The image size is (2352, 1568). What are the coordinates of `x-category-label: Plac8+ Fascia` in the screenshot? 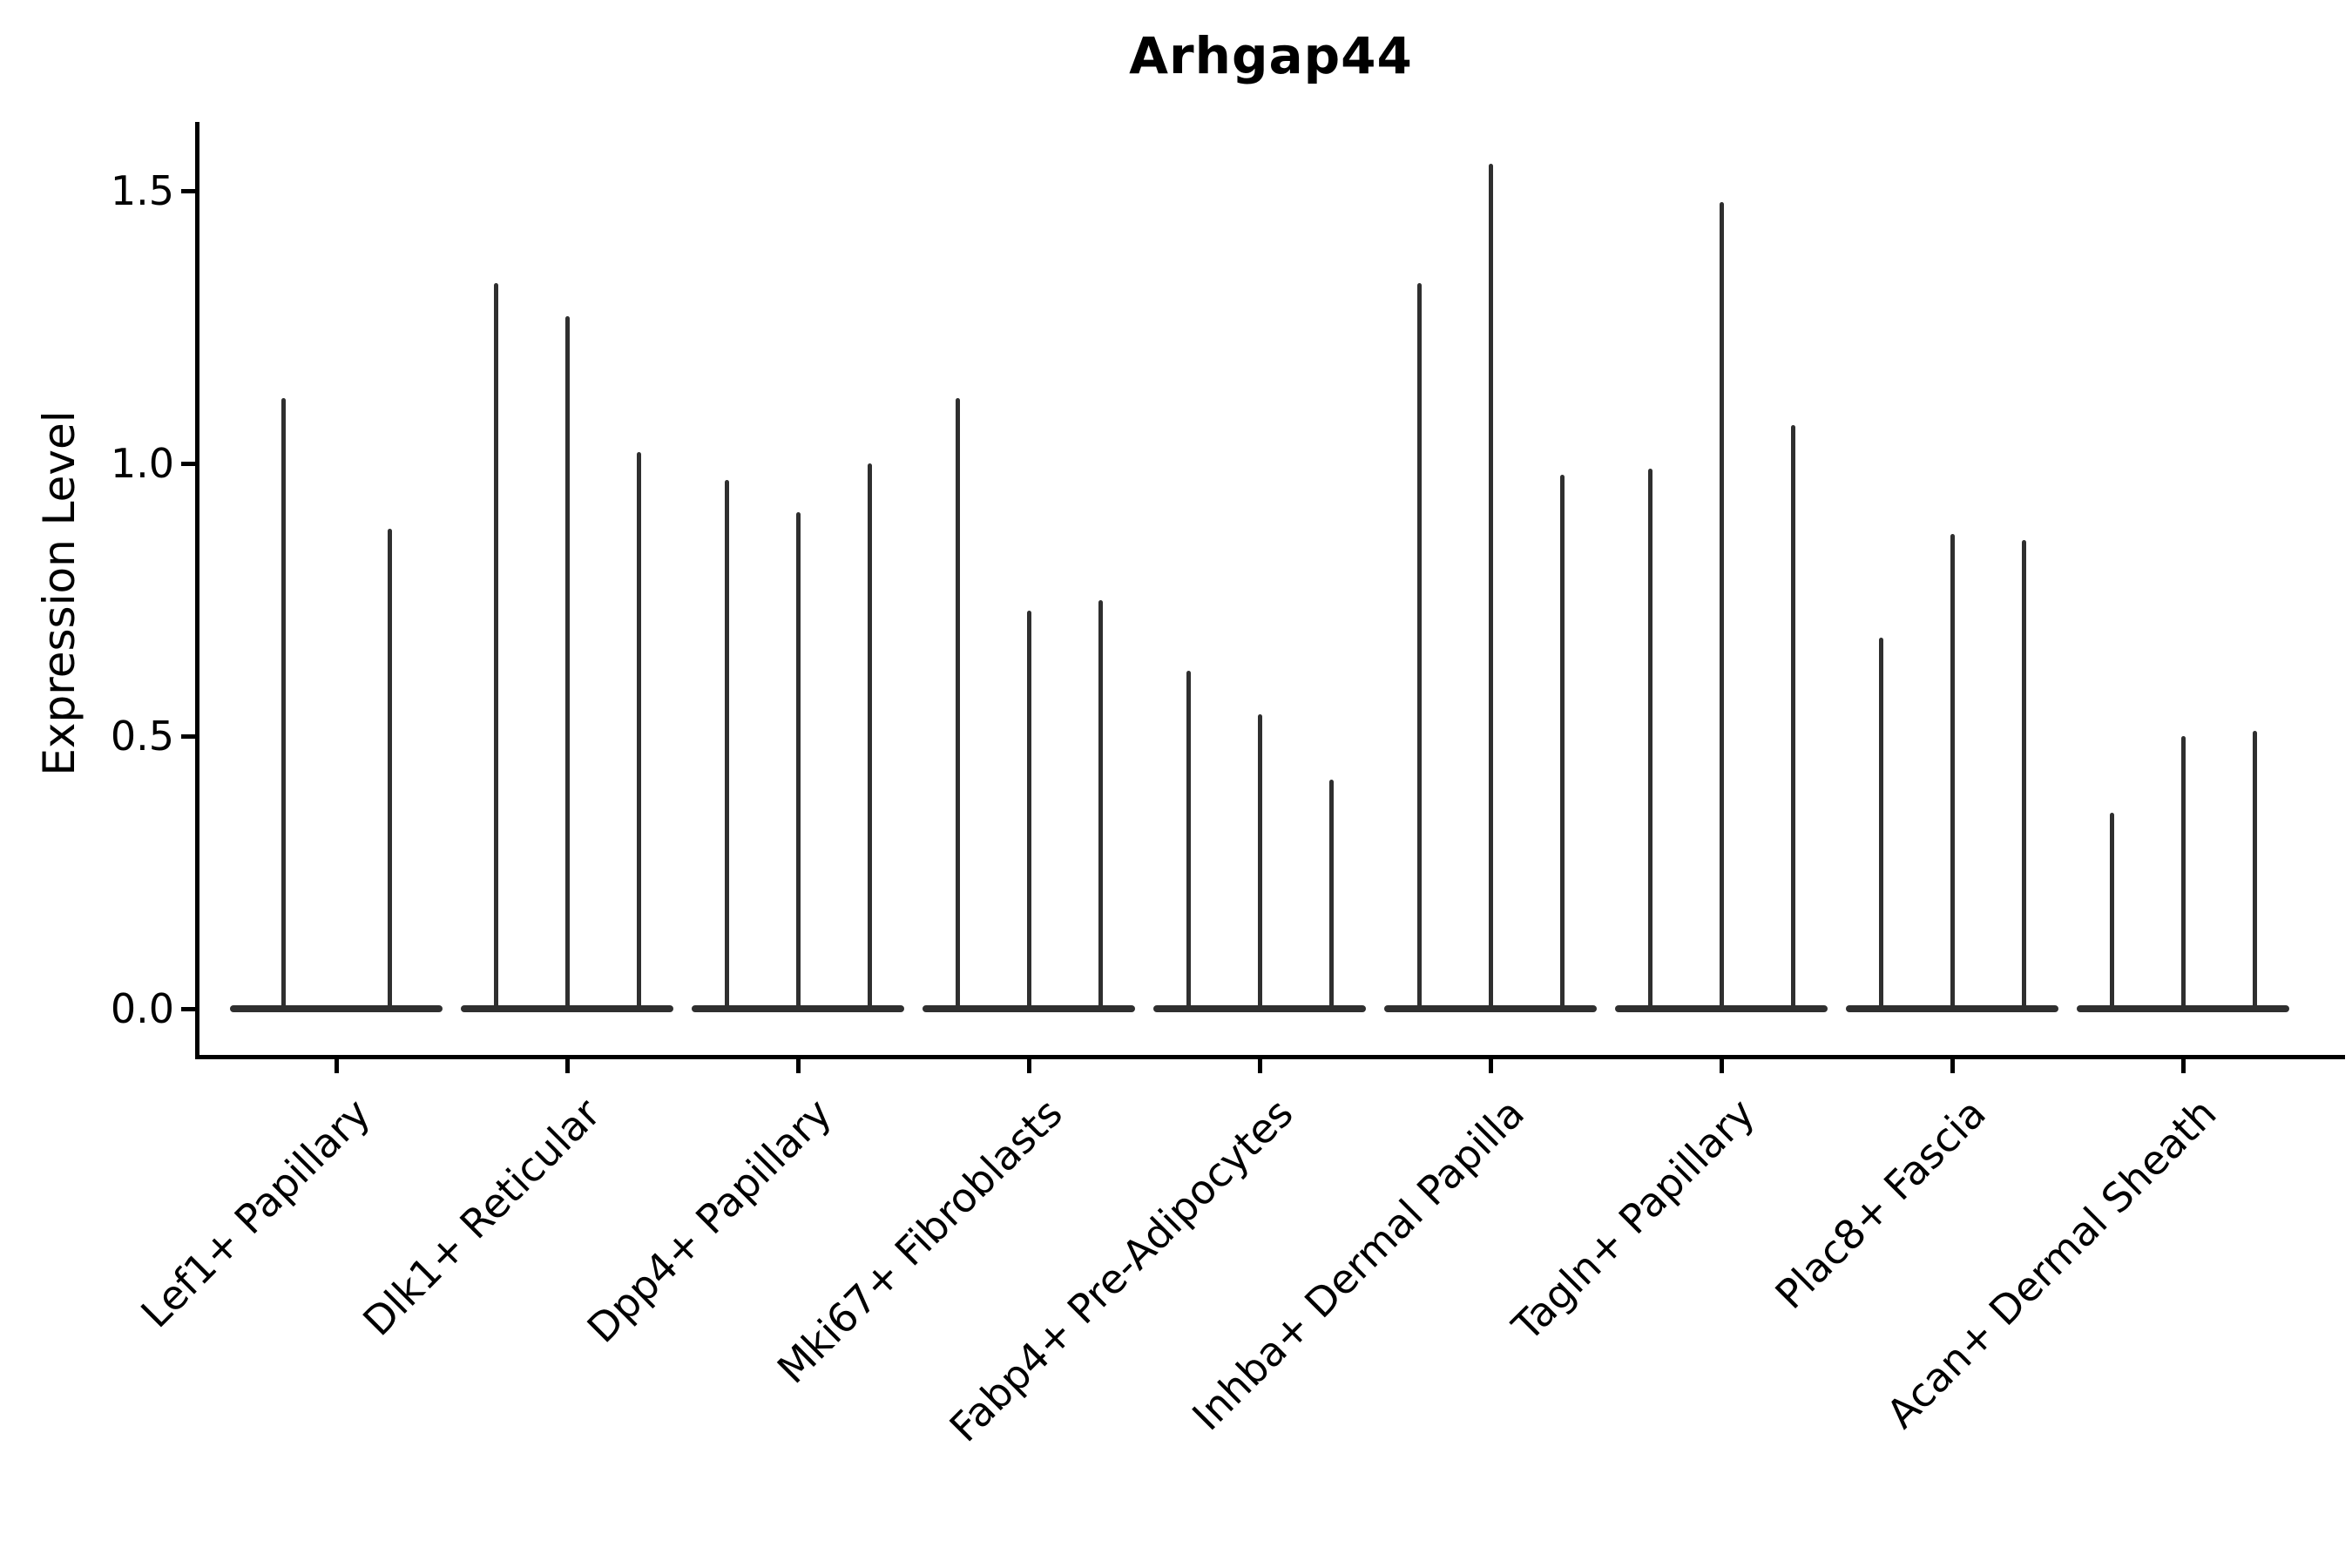 It's located at (1881, 1203).